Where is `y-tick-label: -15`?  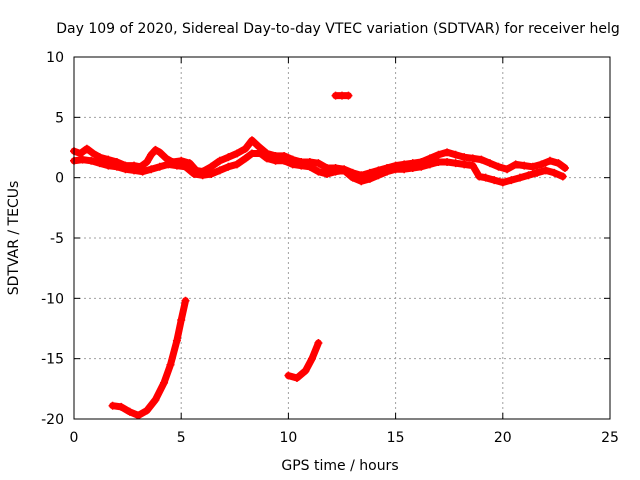
y-tick-label: -15 is located at coordinates (52, 360).